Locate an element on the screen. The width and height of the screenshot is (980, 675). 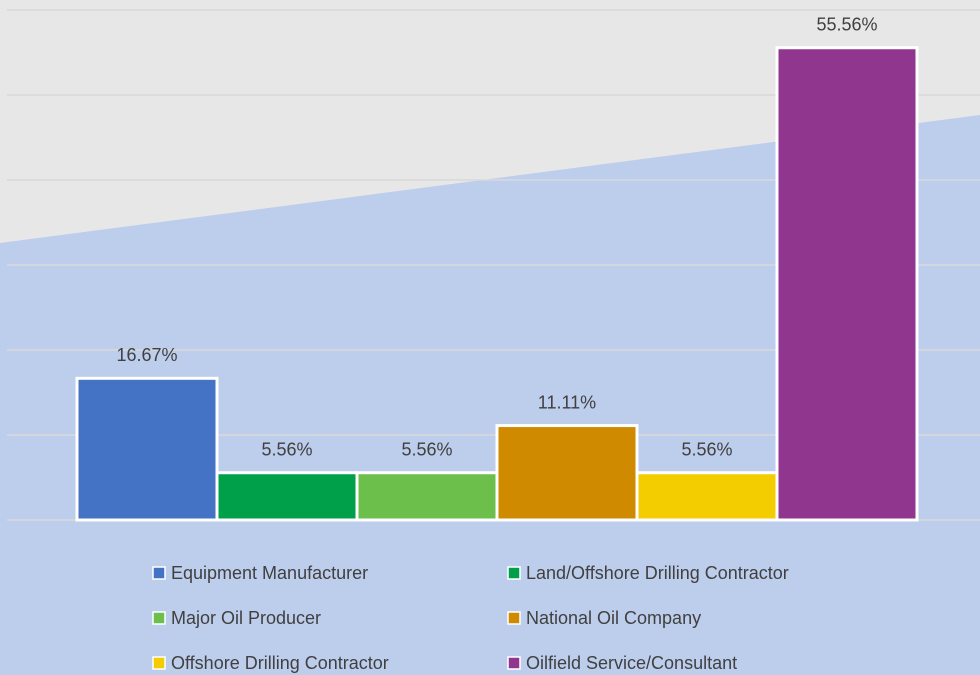
legend-label: Oilfield Service/Consultant is located at coordinates (631, 663).